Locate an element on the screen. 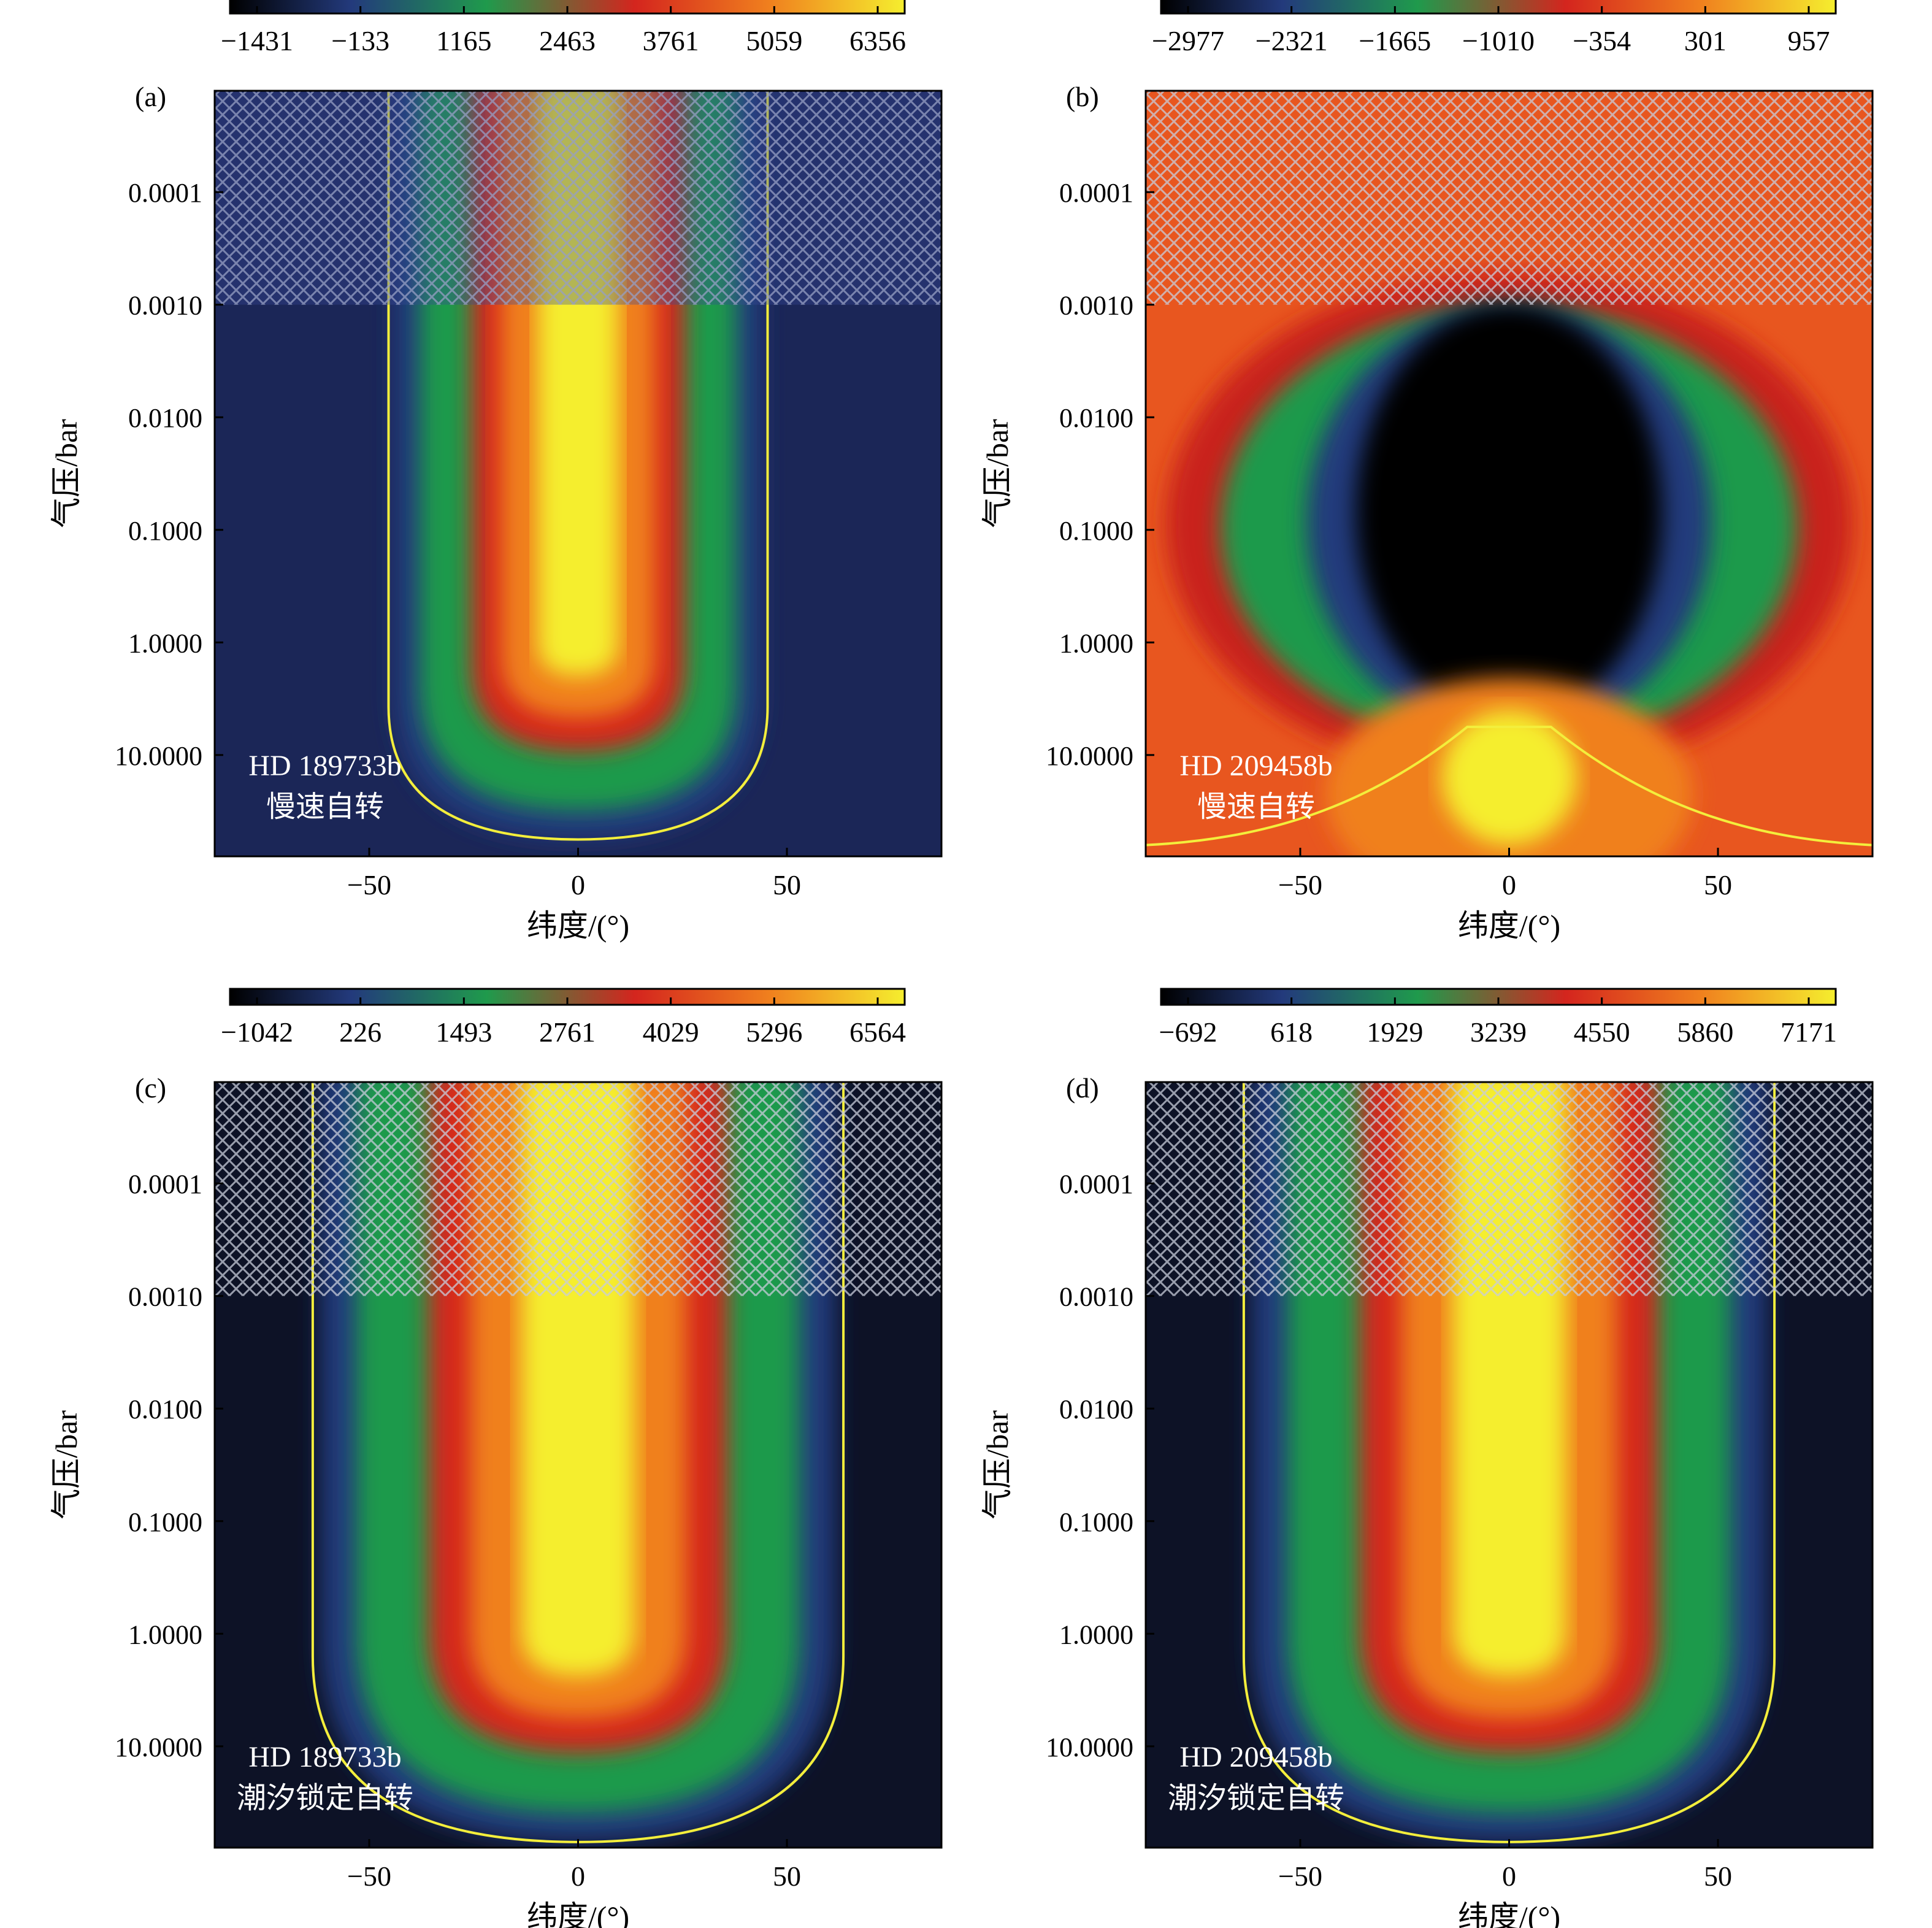 This screenshot has height=1928, width=1932. colorbar-tick-label: 1493 is located at coordinates (463, 1032).